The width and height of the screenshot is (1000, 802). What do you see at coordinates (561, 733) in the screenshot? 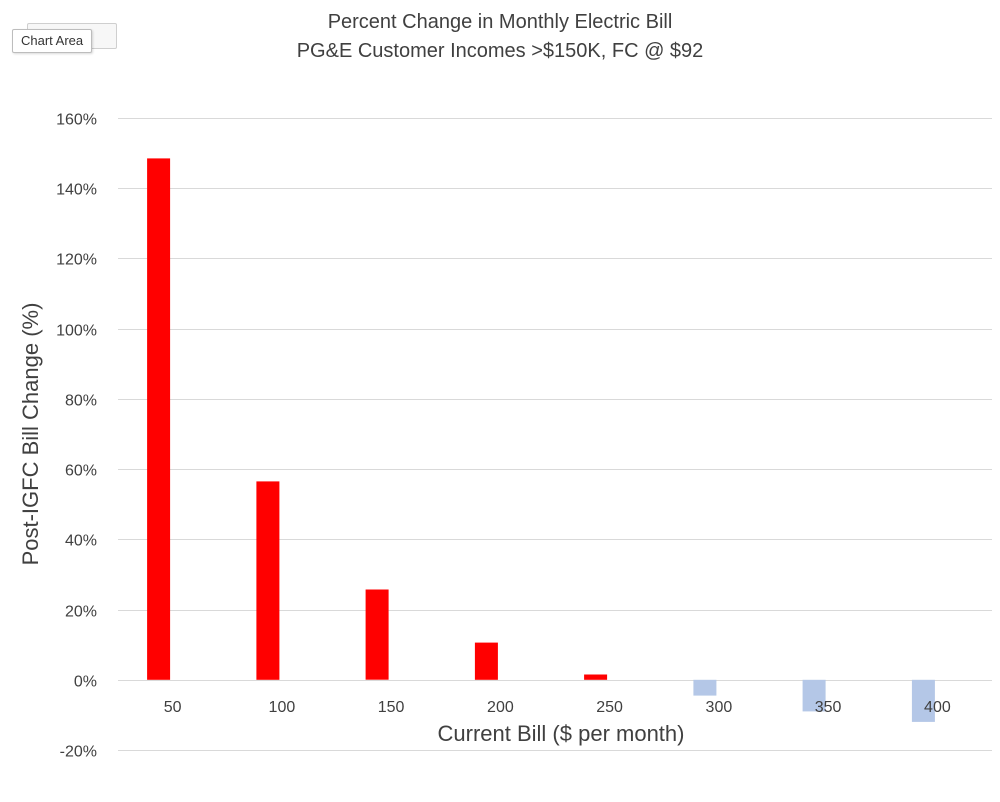
I see `x-axis-title: Current Bill ($ per month)` at bounding box center [561, 733].